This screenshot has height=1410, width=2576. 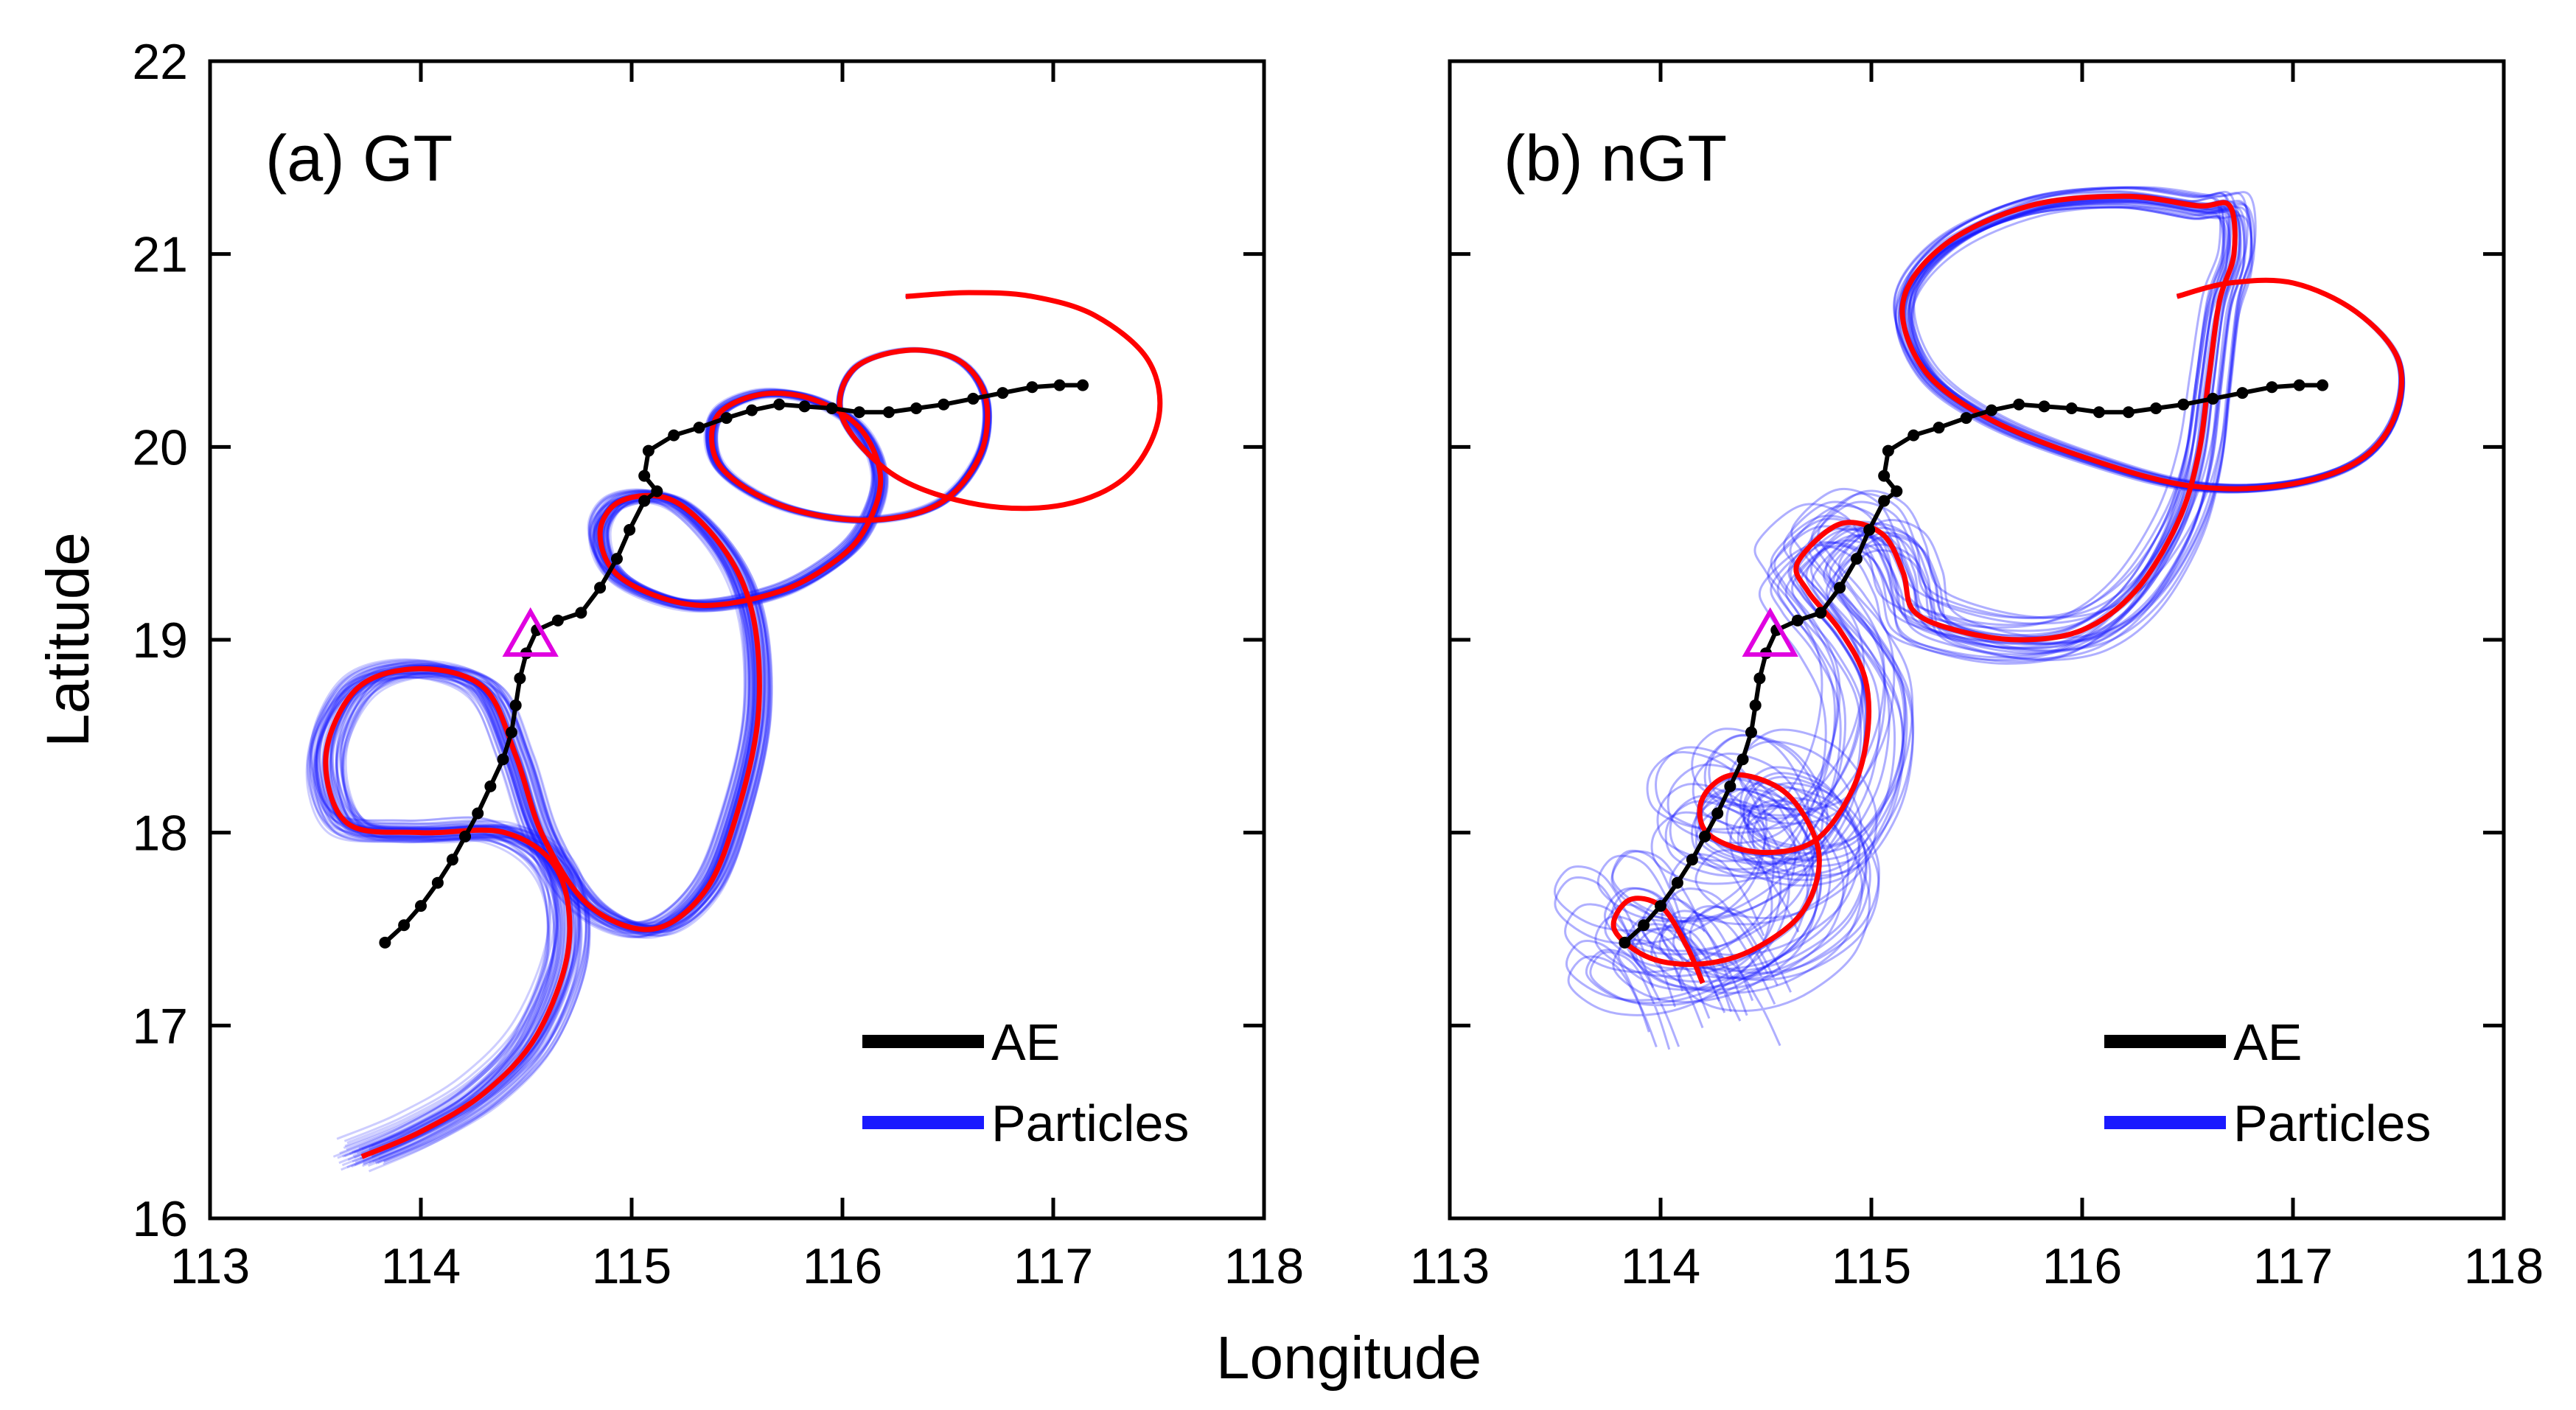 What do you see at coordinates (1025, 1082) in the screenshot?
I see `legend-gt: AE Particles` at bounding box center [1025, 1082].